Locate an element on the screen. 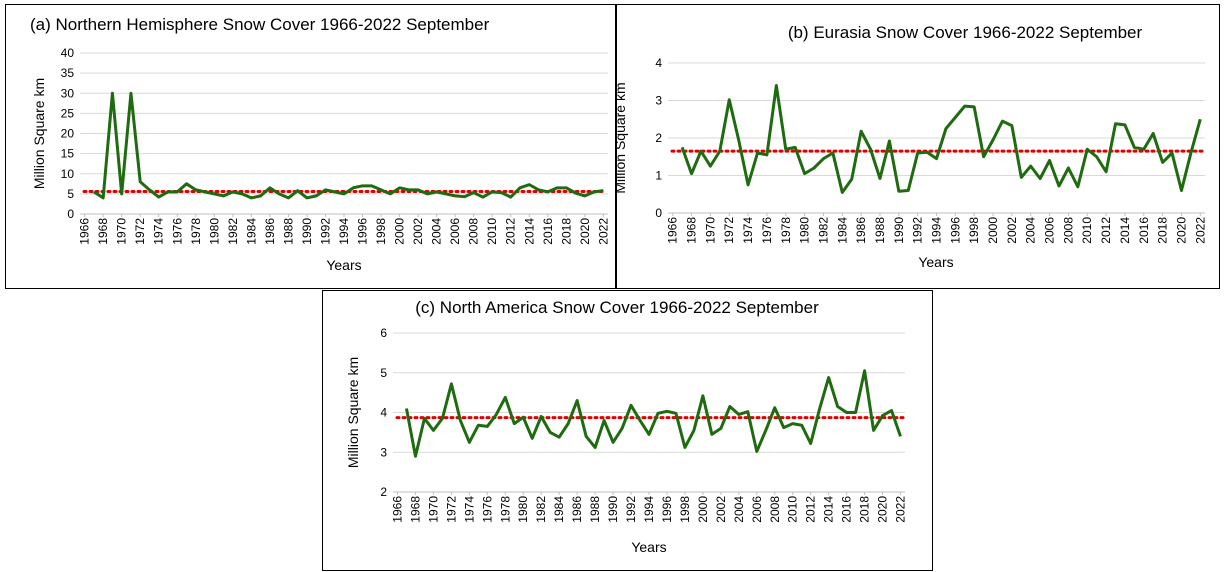  y-tick-label: 10 is located at coordinates (68, 174).